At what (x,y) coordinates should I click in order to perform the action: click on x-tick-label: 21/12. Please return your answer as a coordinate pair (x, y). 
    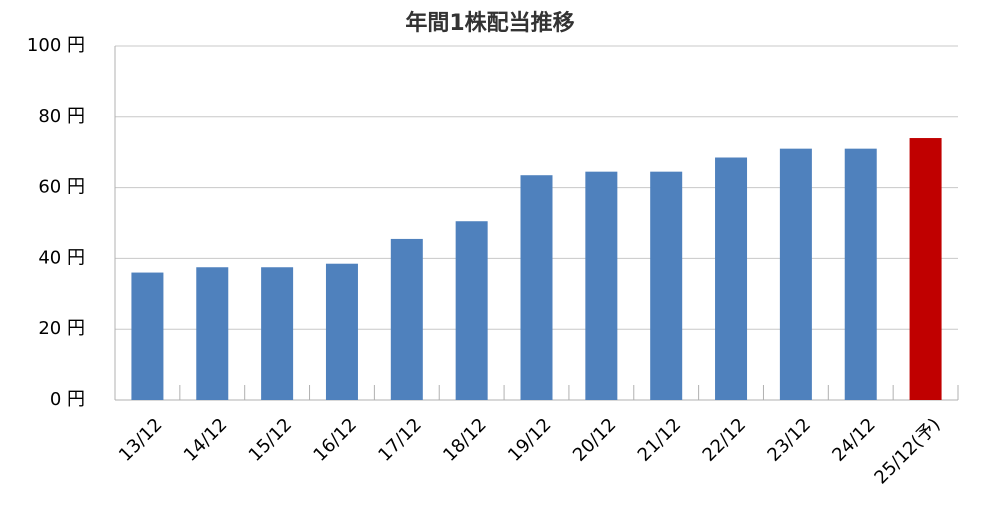
    Looking at the image, I should click on (660, 440).